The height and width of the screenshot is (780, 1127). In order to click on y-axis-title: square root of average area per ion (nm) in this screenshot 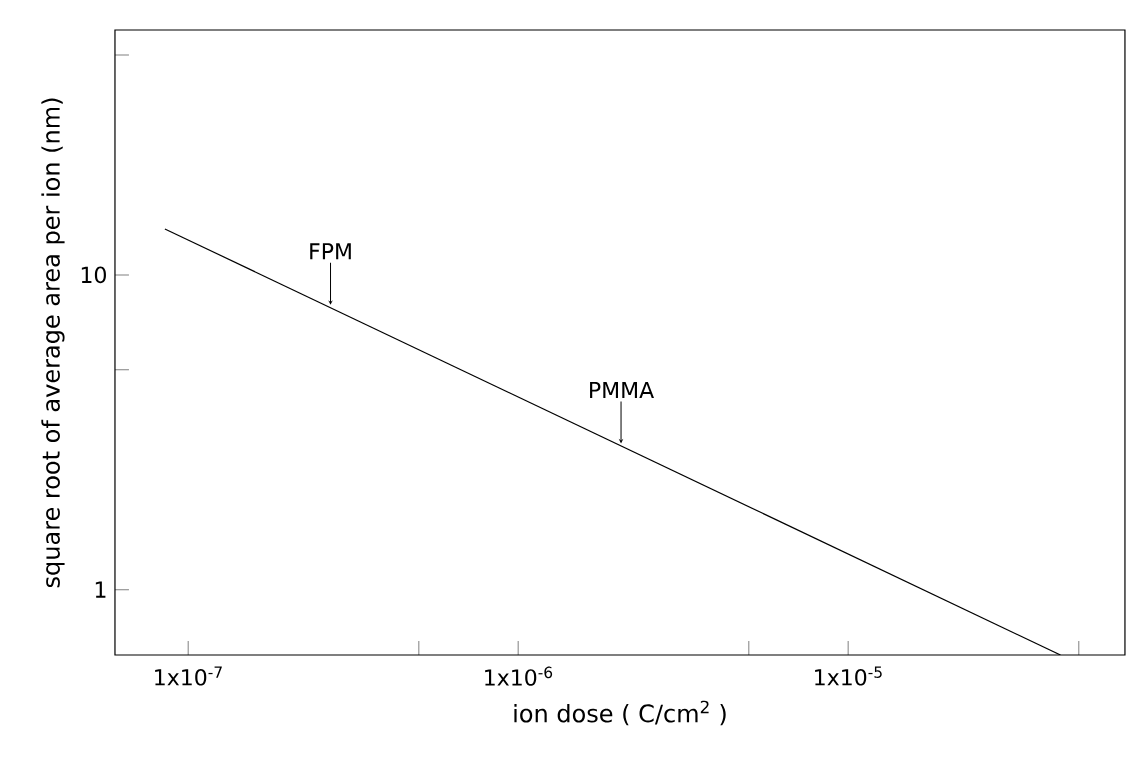, I will do `click(53, 343)`.